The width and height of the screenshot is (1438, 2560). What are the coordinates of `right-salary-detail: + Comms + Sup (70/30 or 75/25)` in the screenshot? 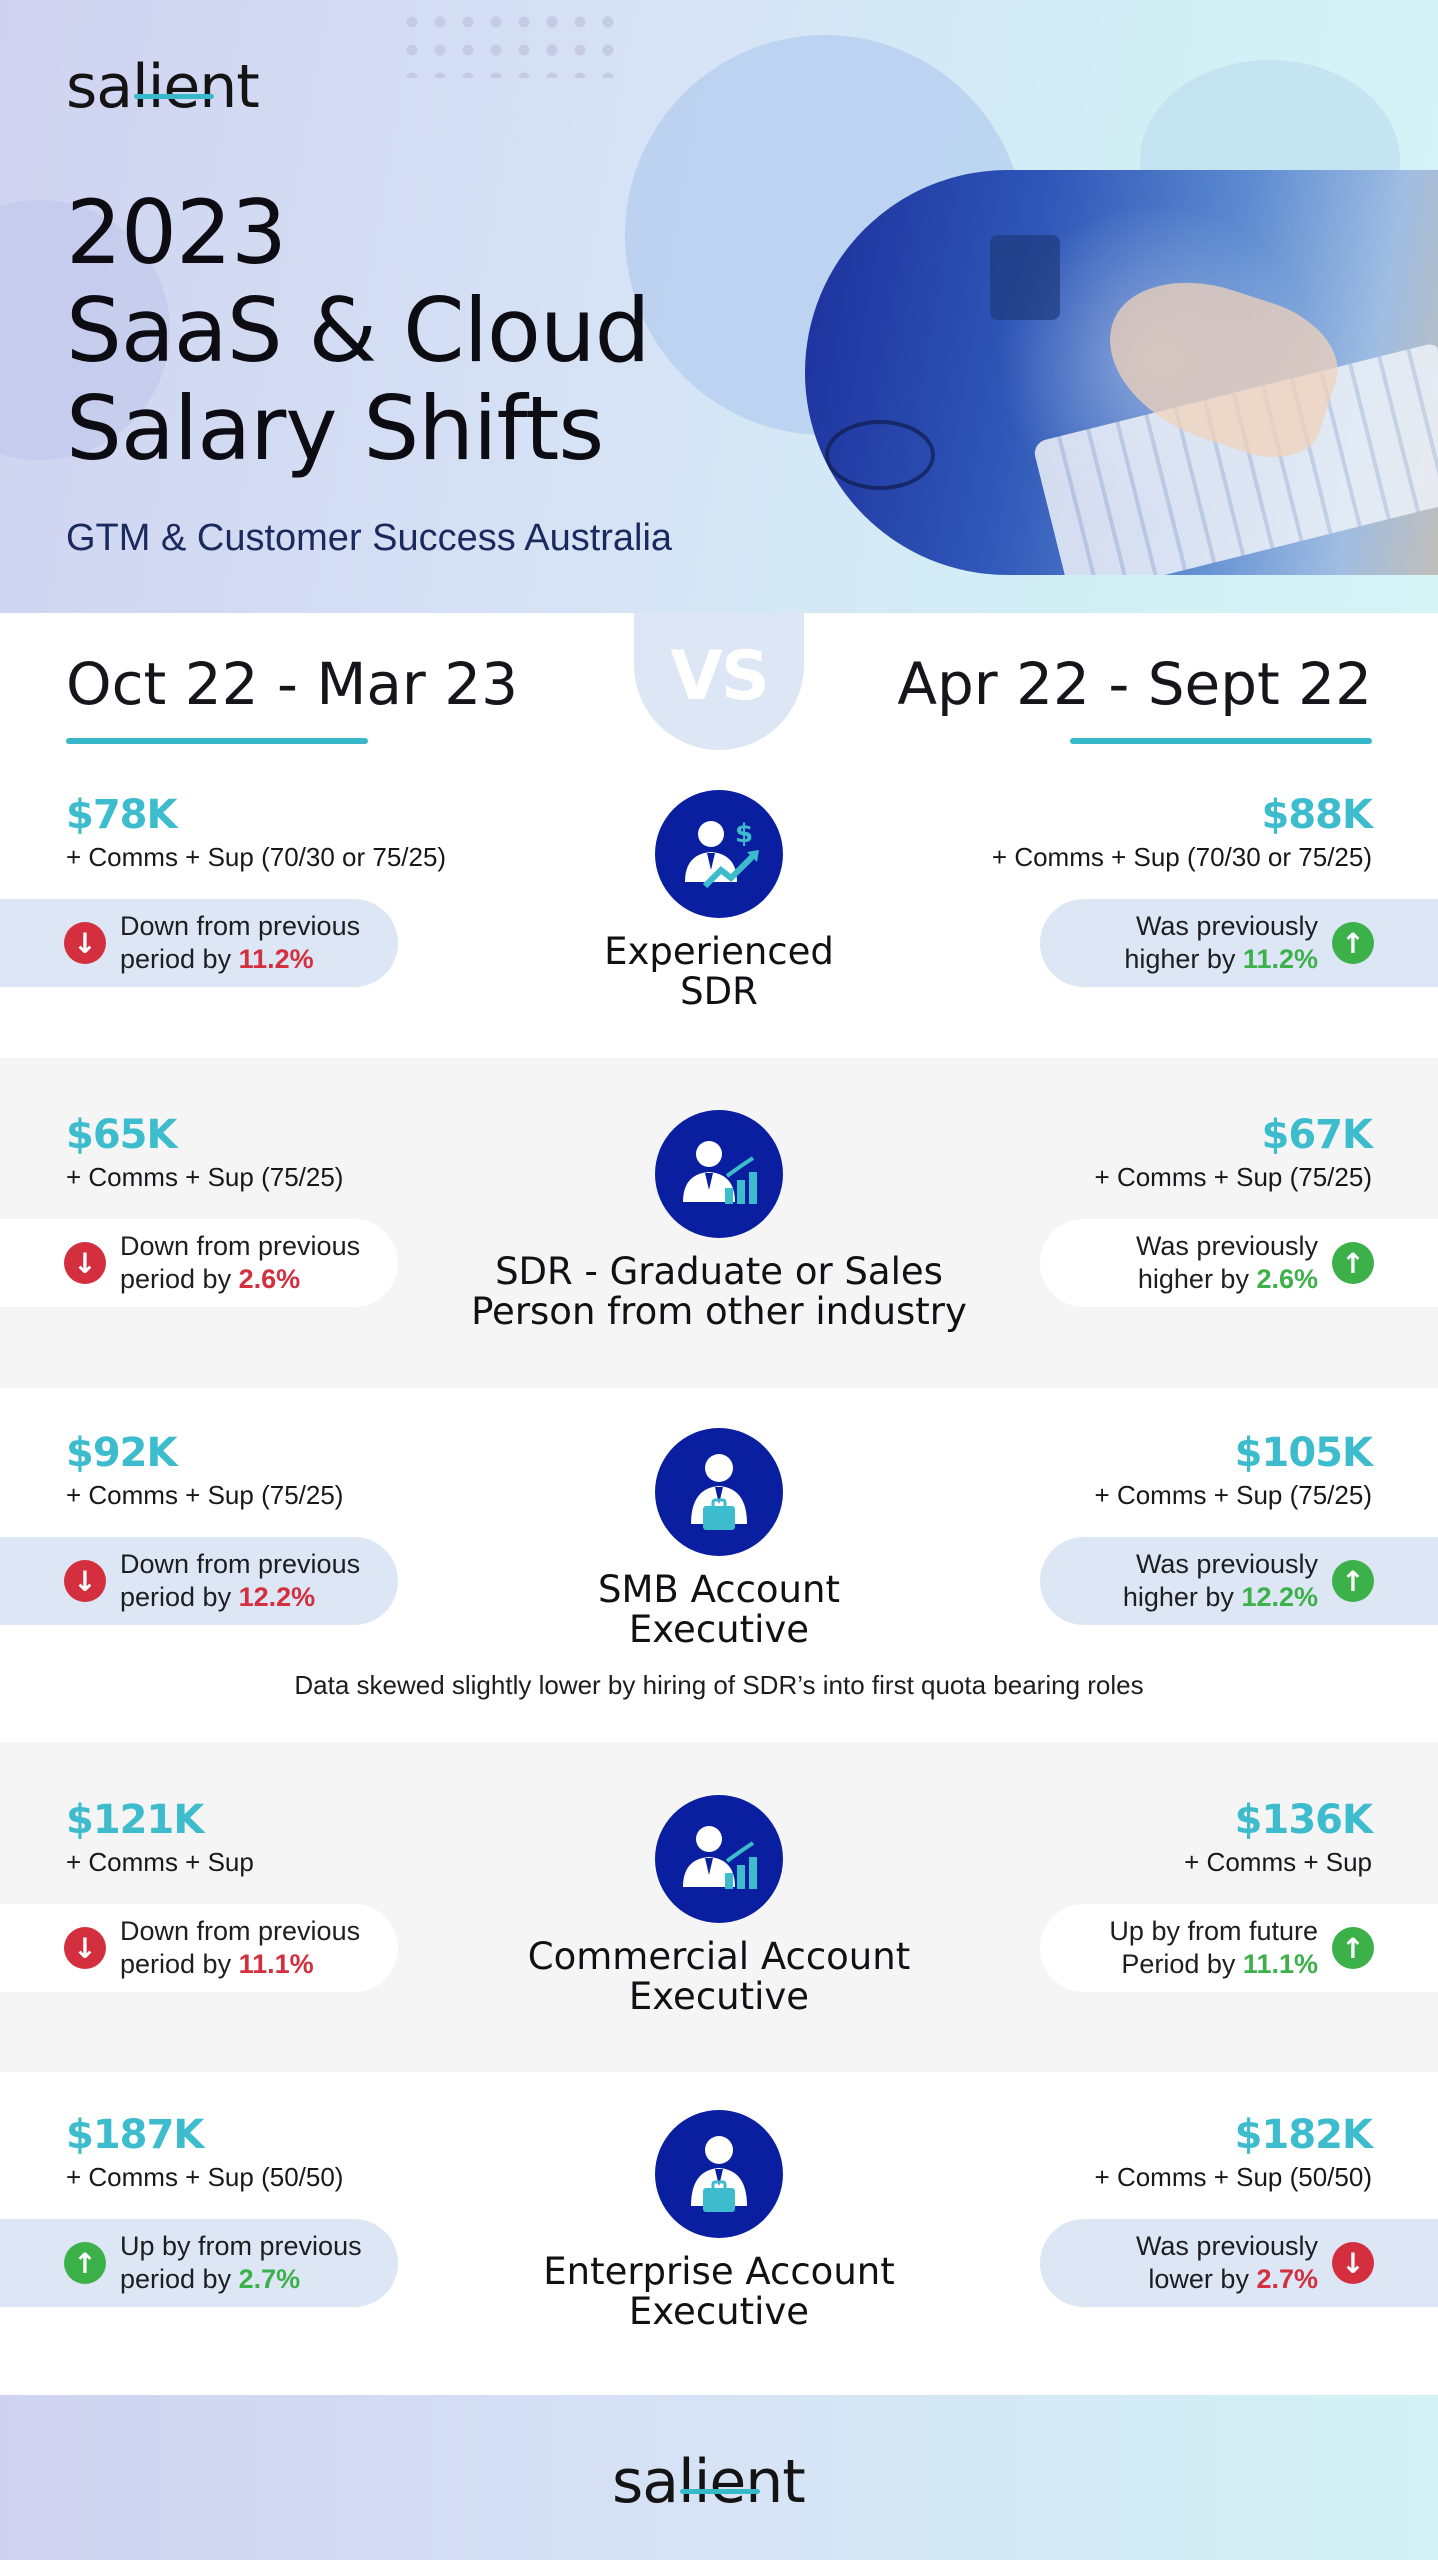 It's located at (1181, 857).